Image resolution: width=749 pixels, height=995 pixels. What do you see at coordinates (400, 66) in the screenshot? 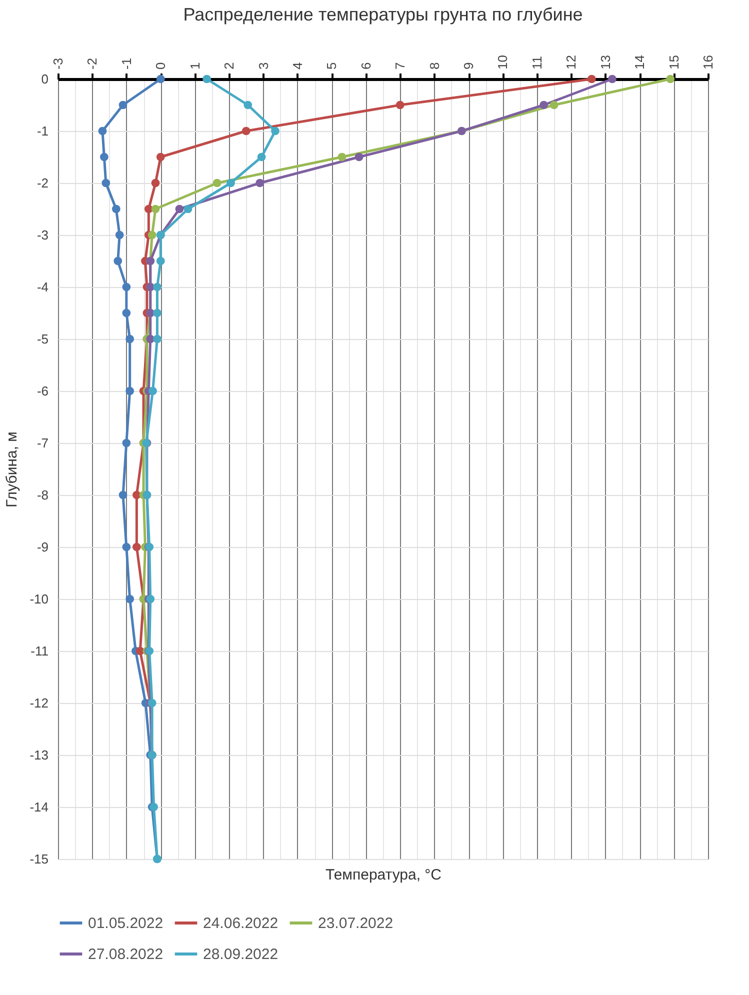
I see `x-tick-label: 7` at bounding box center [400, 66].